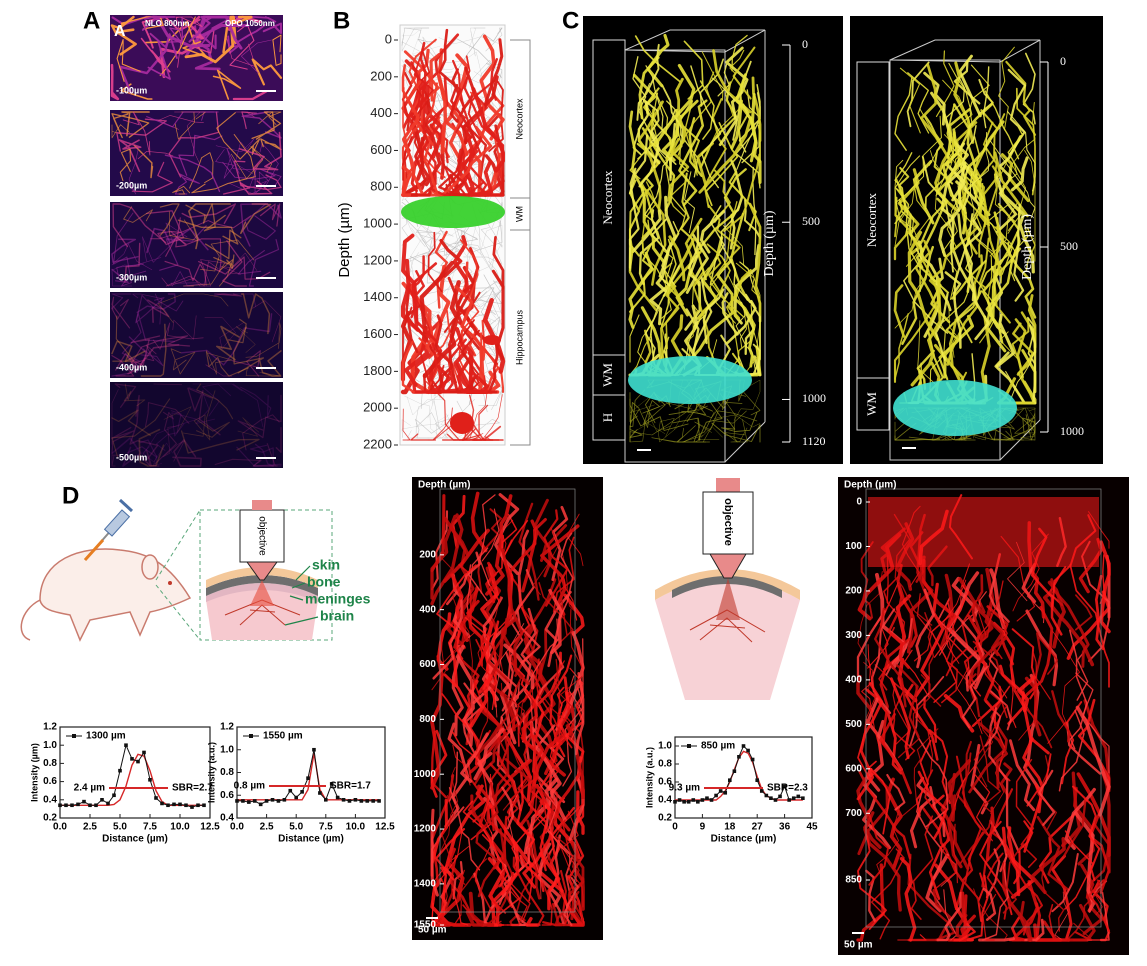 The image size is (1147, 966). I want to click on inset-connector, so click(178, 612).